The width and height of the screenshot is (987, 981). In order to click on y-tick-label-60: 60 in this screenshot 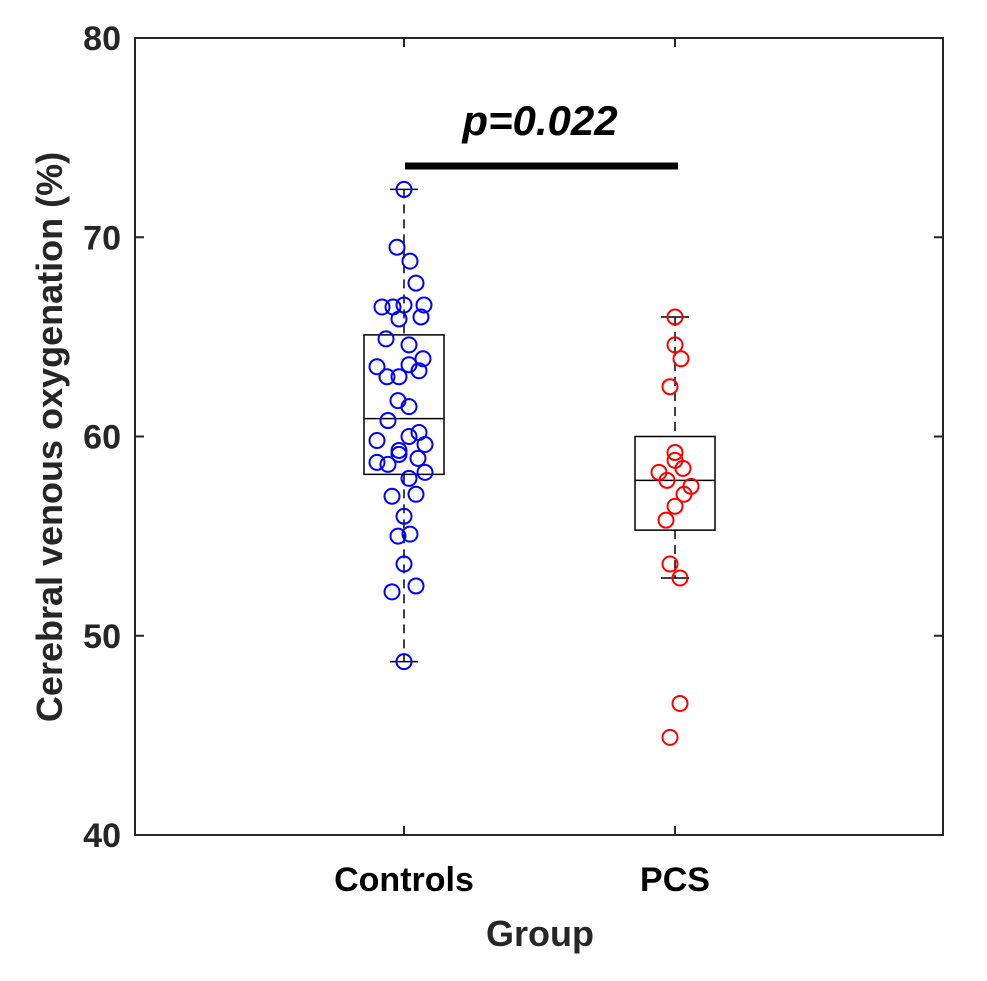, I will do `click(102, 438)`.